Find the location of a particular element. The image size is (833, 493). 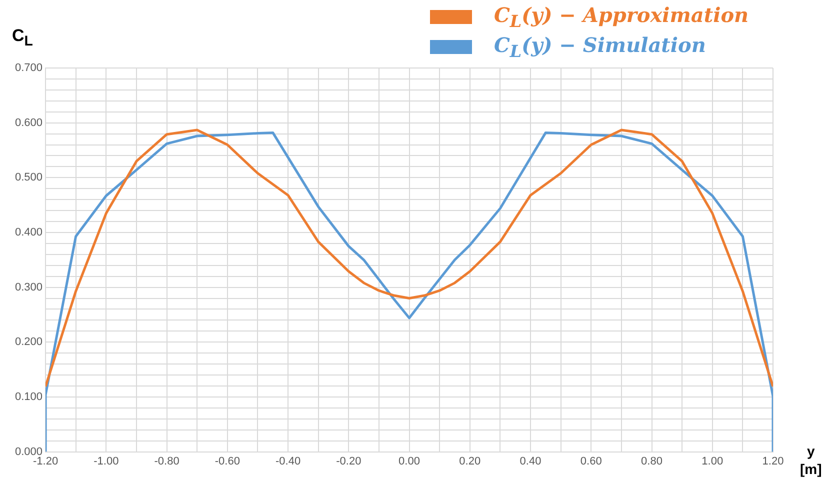

y-tick-label: 0.700 is located at coordinates (28, 68).